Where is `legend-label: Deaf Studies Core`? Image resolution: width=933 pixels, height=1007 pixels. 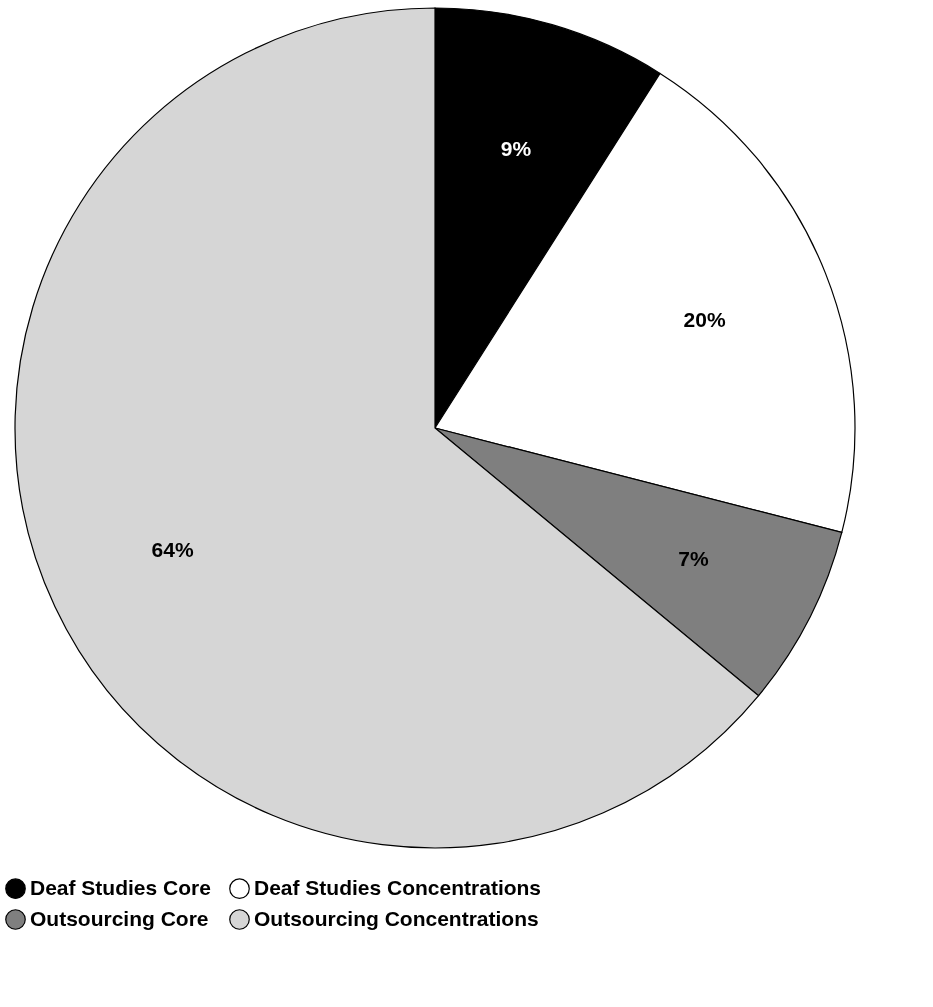 legend-label: Deaf Studies Core is located at coordinates (120, 887).